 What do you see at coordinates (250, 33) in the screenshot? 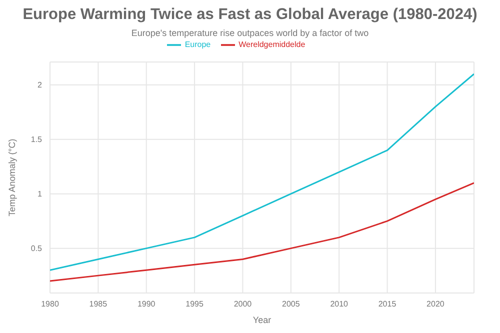
I see `chart-subtitle: Europe's temperature rise outpaces world by a factor of two` at bounding box center [250, 33].